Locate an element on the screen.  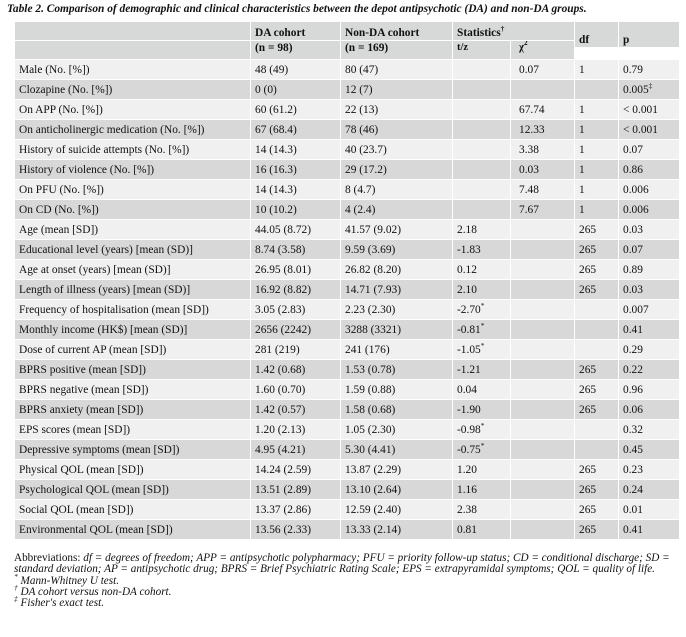
cell-characteristic: Psychological QOL (mean [SD]) is located at coordinates (132, 489).